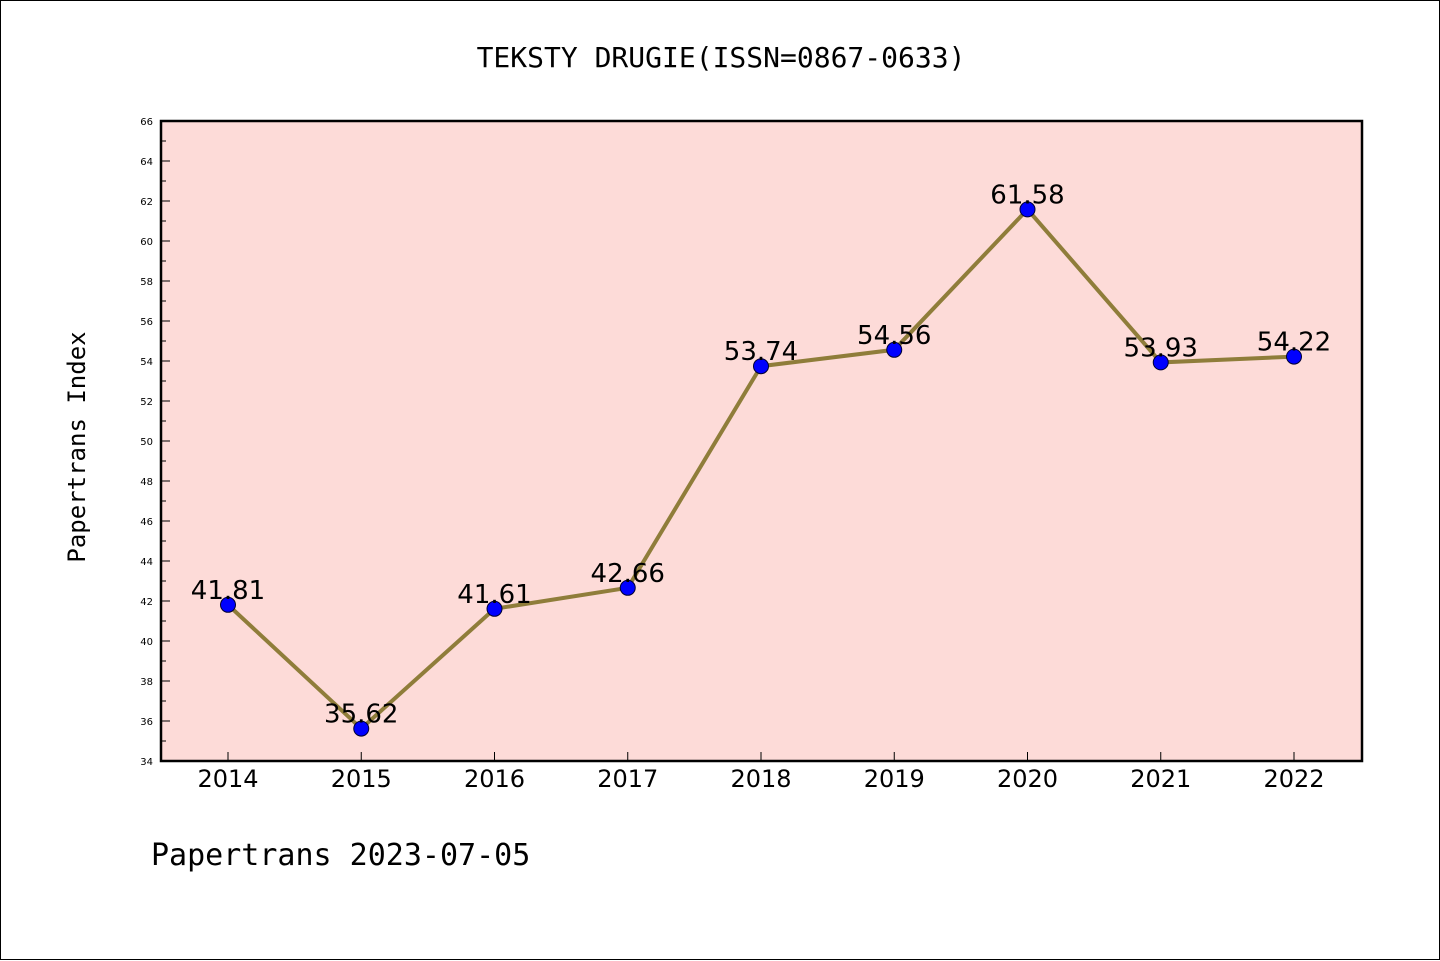 The height and width of the screenshot is (961, 1440). Describe the element at coordinates (146, 762) in the screenshot. I see `y-tick-label: 34` at that location.